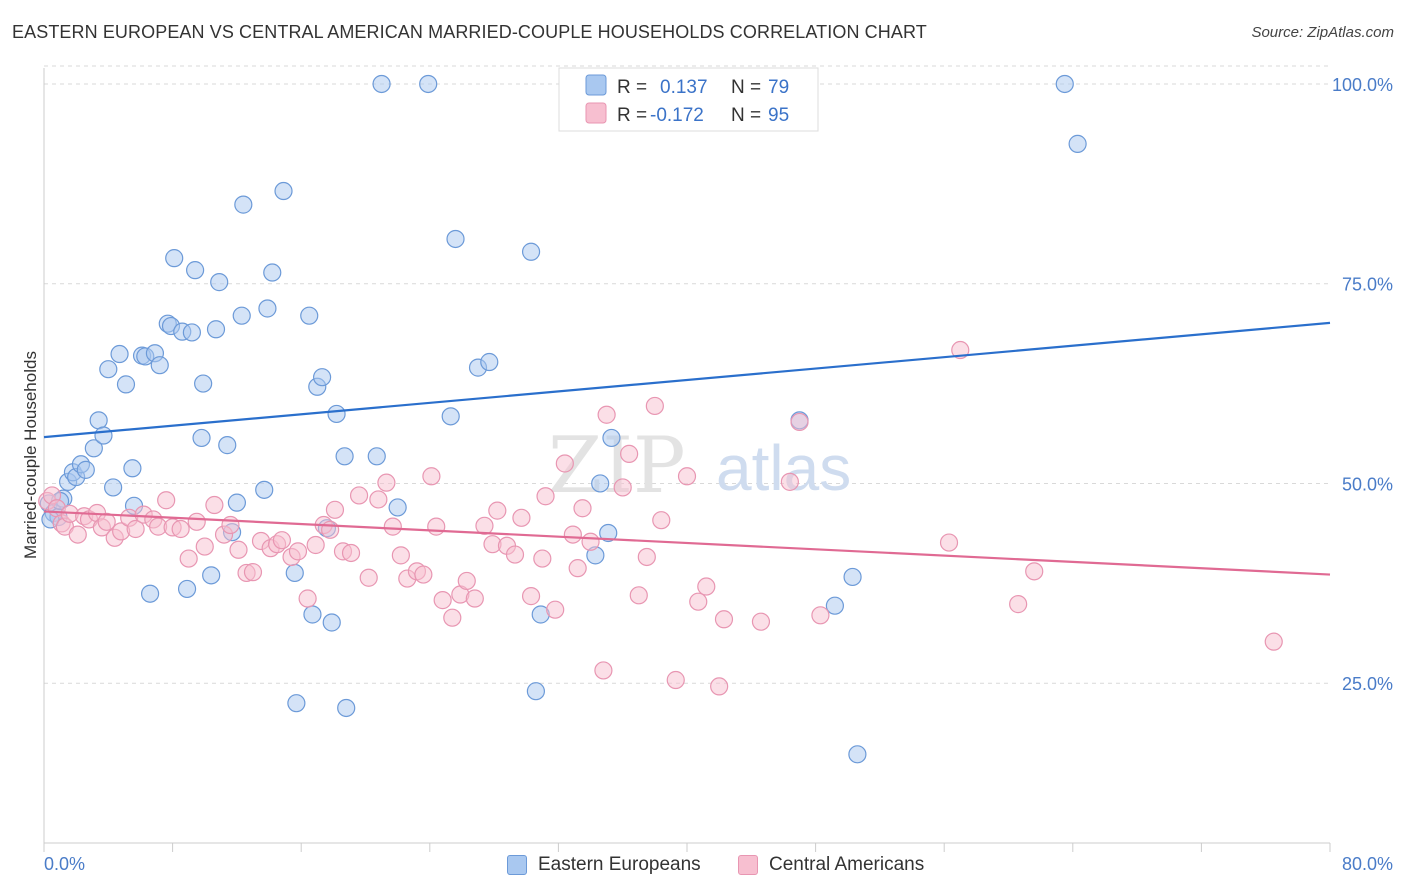 This screenshot has height=892, width=1406. Describe the element at coordinates (1362, 85) in the screenshot. I see `y-tick-label: 100.0%` at that location.